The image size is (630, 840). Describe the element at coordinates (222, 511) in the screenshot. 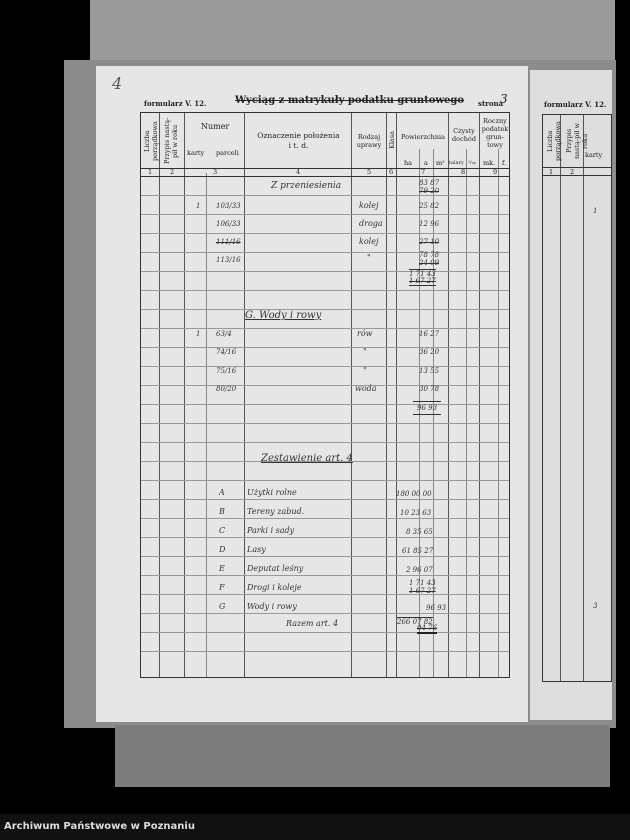

I see `summary-letter: B` at that location.